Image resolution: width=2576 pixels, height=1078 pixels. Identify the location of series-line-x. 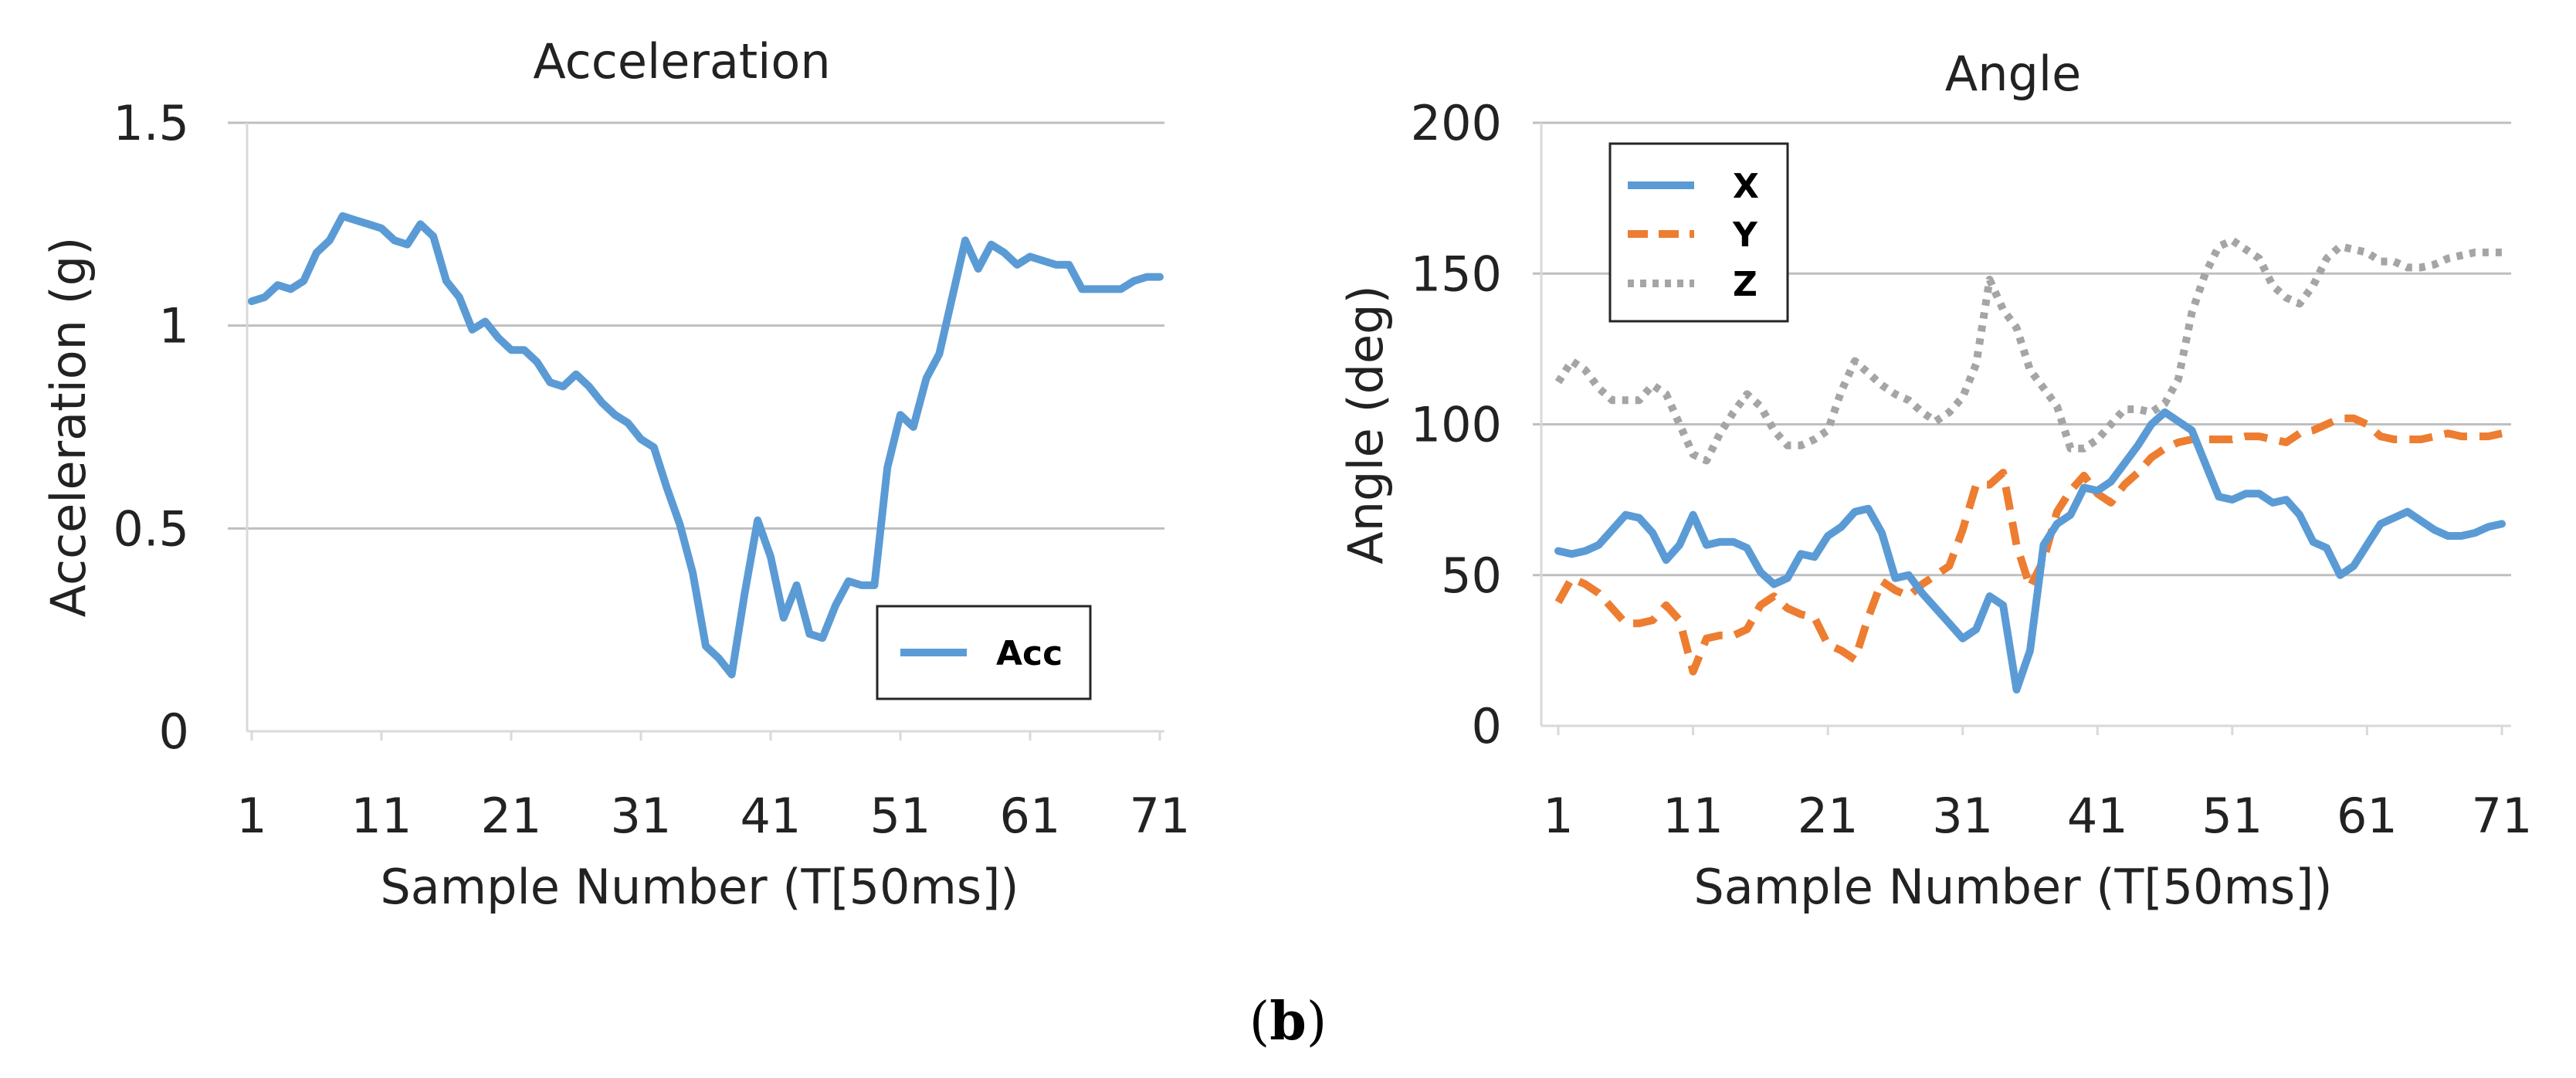
(2030, 551).